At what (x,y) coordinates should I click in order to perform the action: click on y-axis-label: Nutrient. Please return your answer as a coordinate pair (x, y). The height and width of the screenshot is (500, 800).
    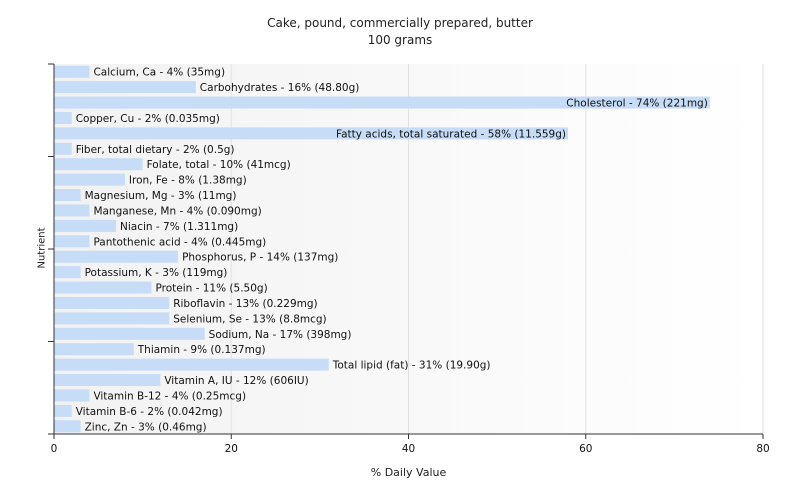
    Looking at the image, I should click on (42, 248).